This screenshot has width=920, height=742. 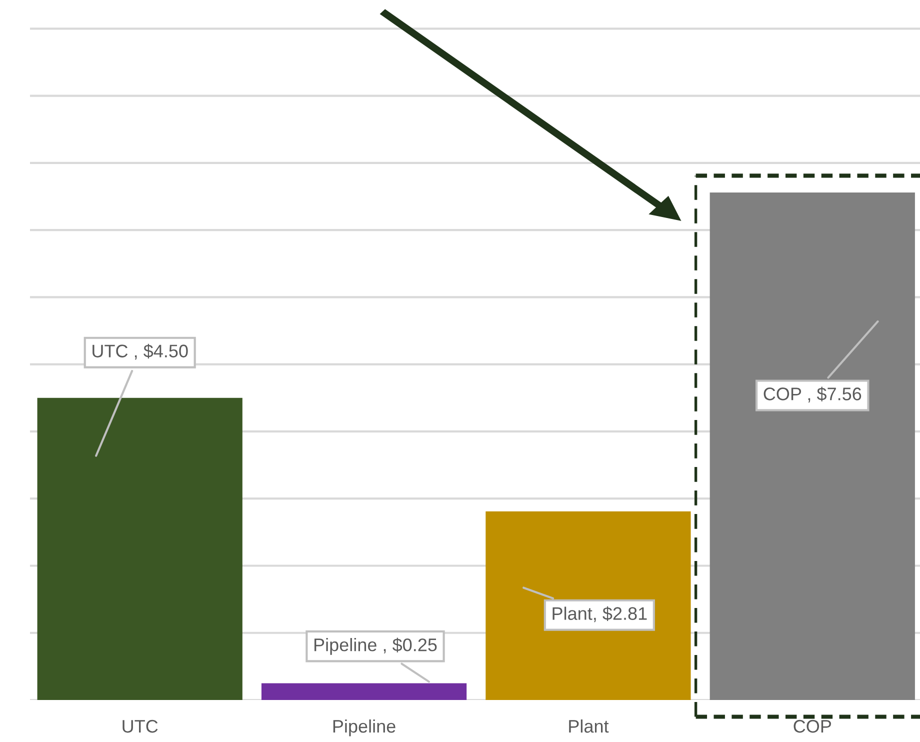 I want to click on x-tick-label: Plant, so click(x=589, y=726).